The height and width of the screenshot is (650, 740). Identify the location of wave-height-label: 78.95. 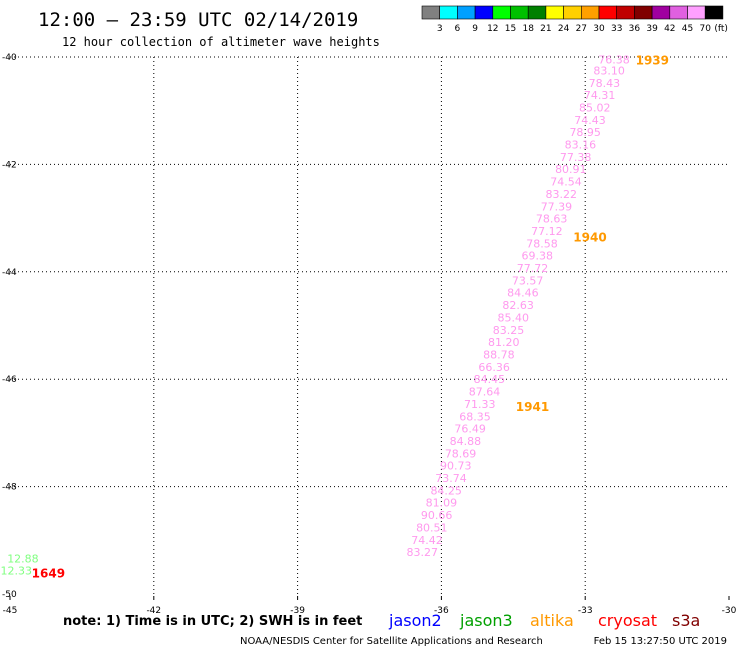
(585, 132).